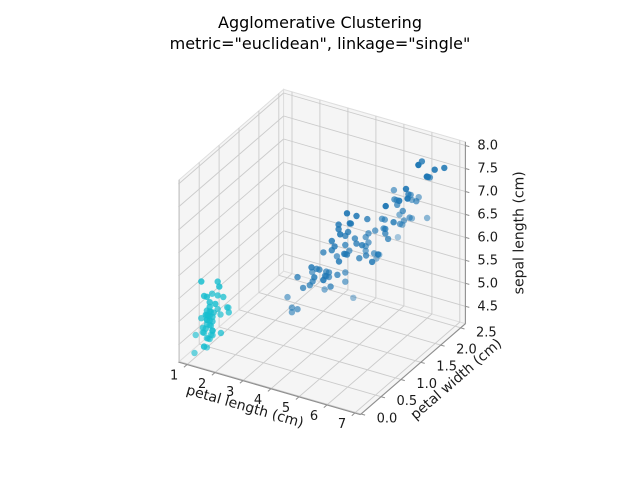  I want to click on z-tick-label: 5.5, so click(487, 260).